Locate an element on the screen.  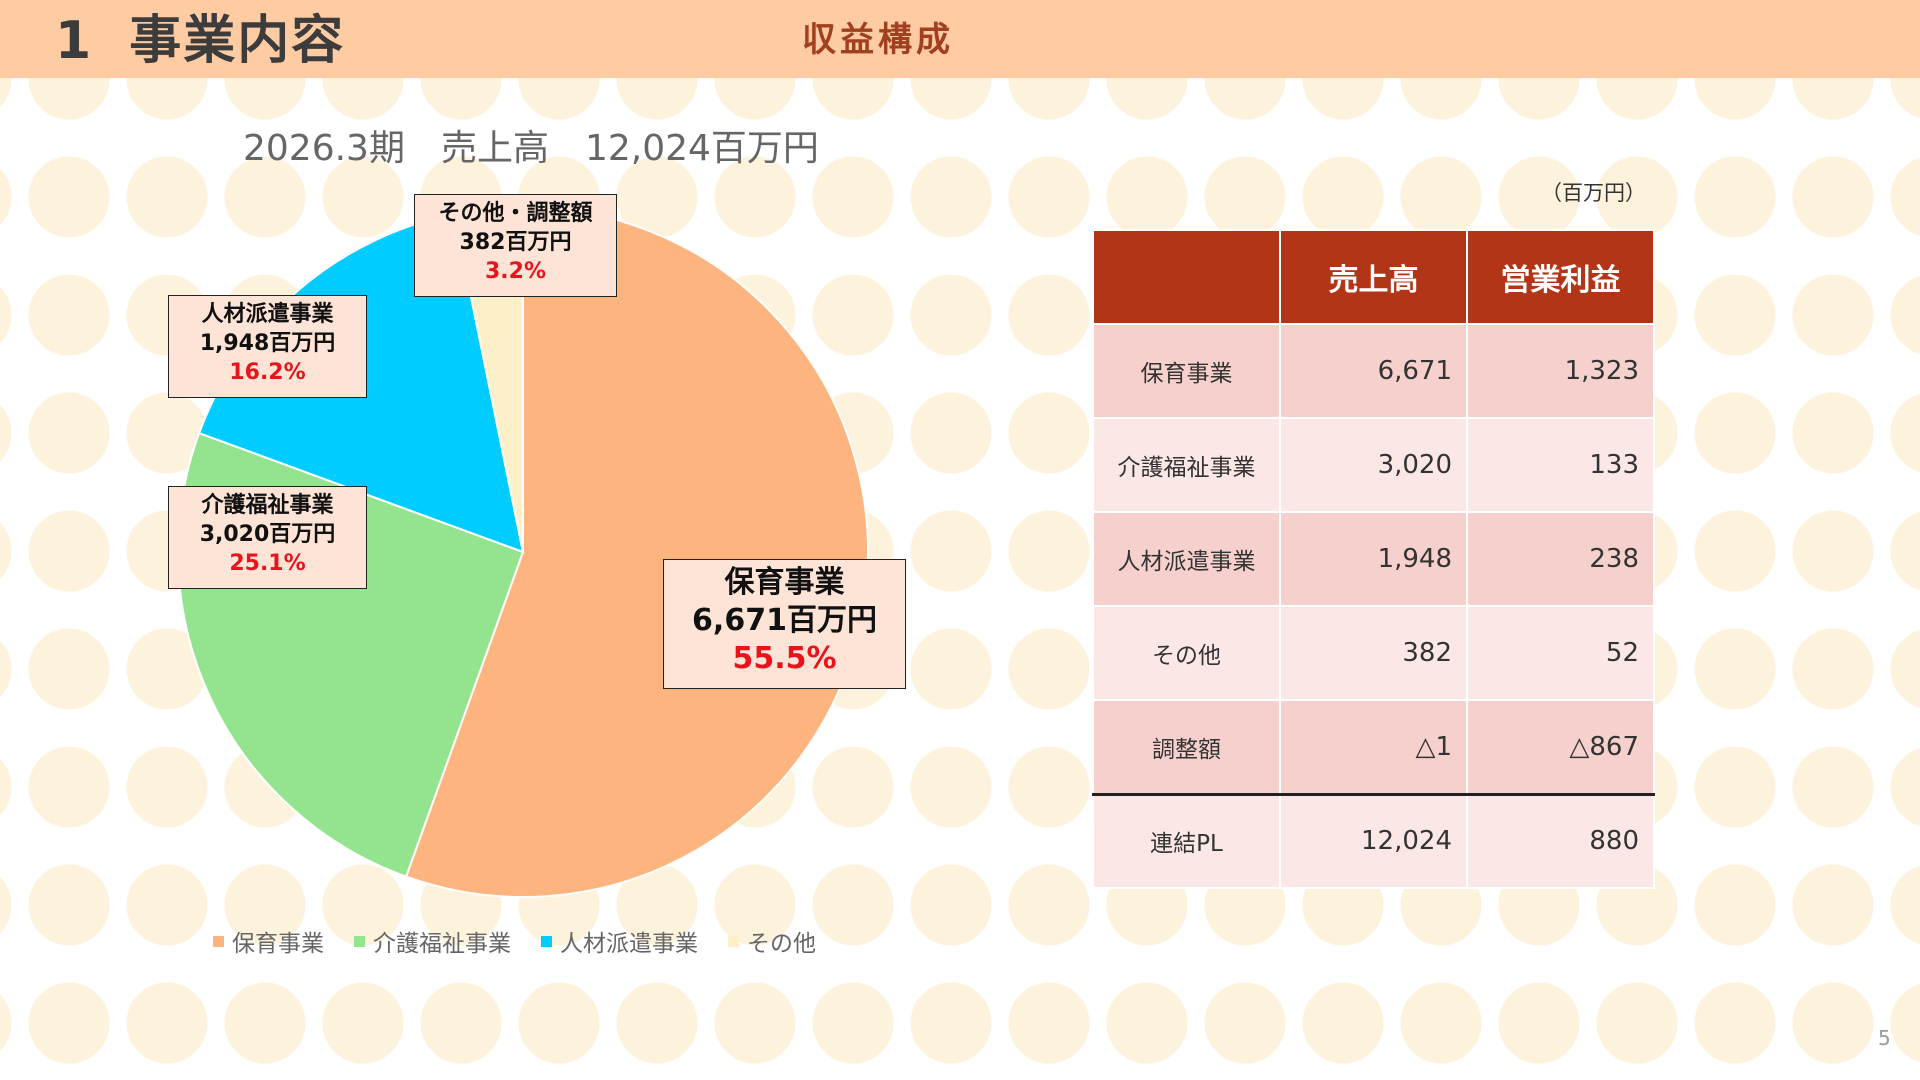
legend-item-kaigo: 介護福祉事業 is located at coordinates (432, 941).